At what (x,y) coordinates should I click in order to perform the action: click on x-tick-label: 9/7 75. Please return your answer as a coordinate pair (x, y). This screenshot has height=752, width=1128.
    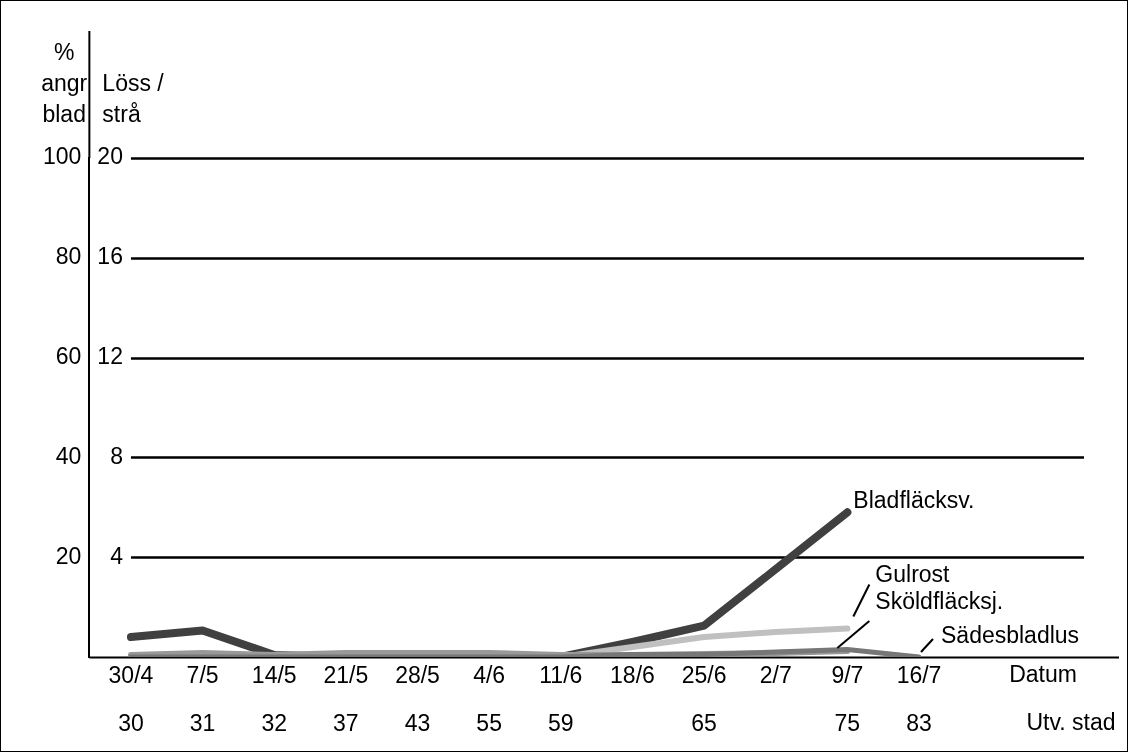
    Looking at the image, I should click on (847, 699).